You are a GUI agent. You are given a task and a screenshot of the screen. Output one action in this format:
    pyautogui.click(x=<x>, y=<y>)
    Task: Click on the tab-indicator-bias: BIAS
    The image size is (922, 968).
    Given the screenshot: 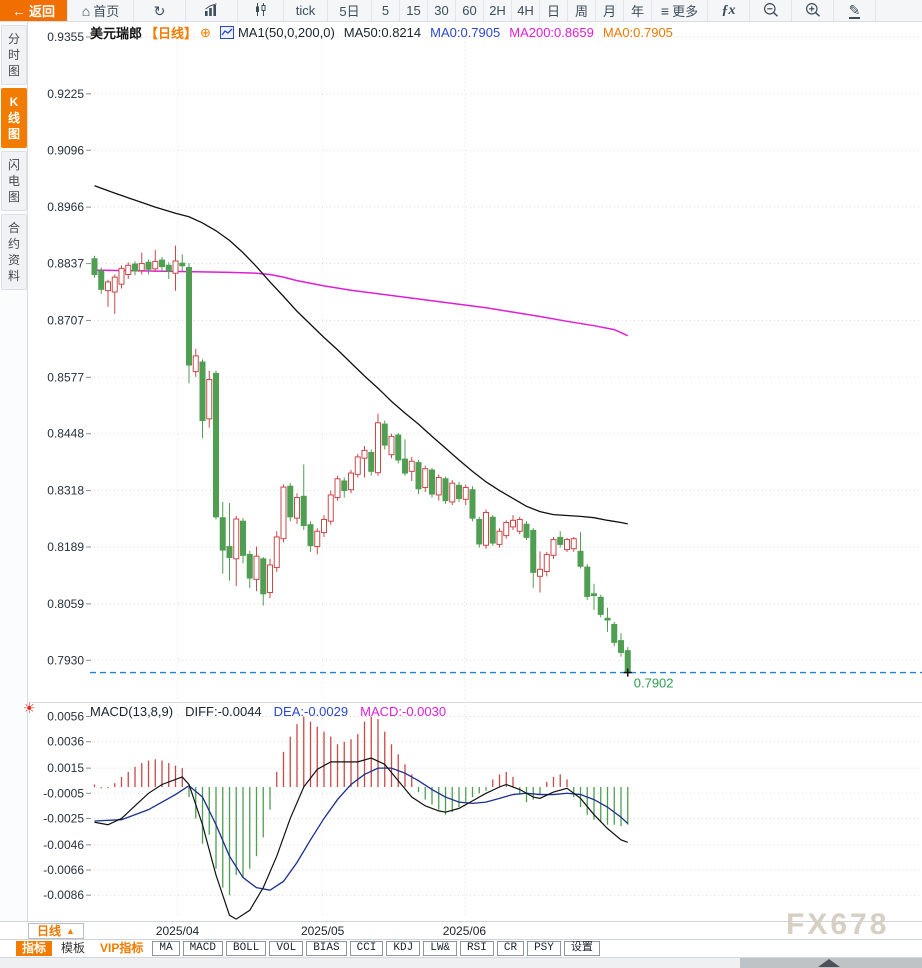 What is the action you would take?
    pyautogui.click(x=326, y=948)
    